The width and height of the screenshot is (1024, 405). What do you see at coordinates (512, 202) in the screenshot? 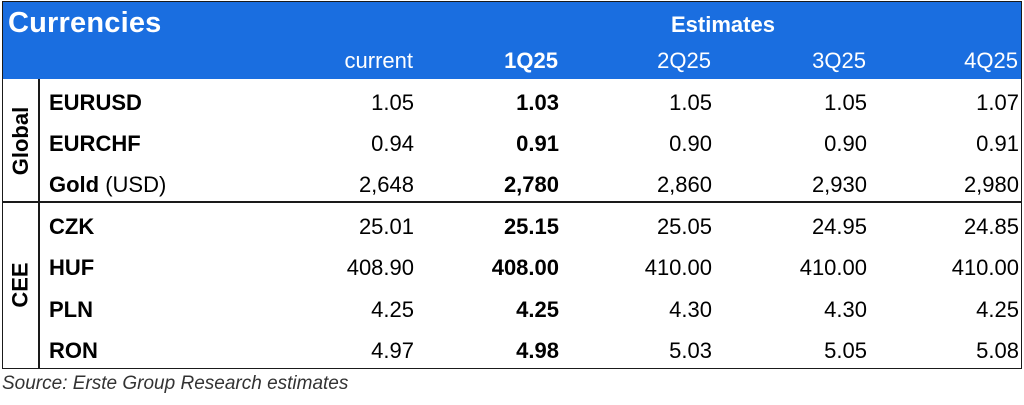
I see `group-divider-horizontal` at bounding box center [512, 202].